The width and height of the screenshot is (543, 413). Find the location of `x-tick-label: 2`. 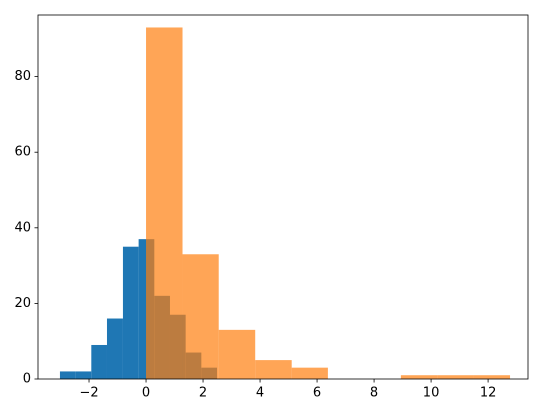

x-tick-label: 2 is located at coordinates (203, 393).